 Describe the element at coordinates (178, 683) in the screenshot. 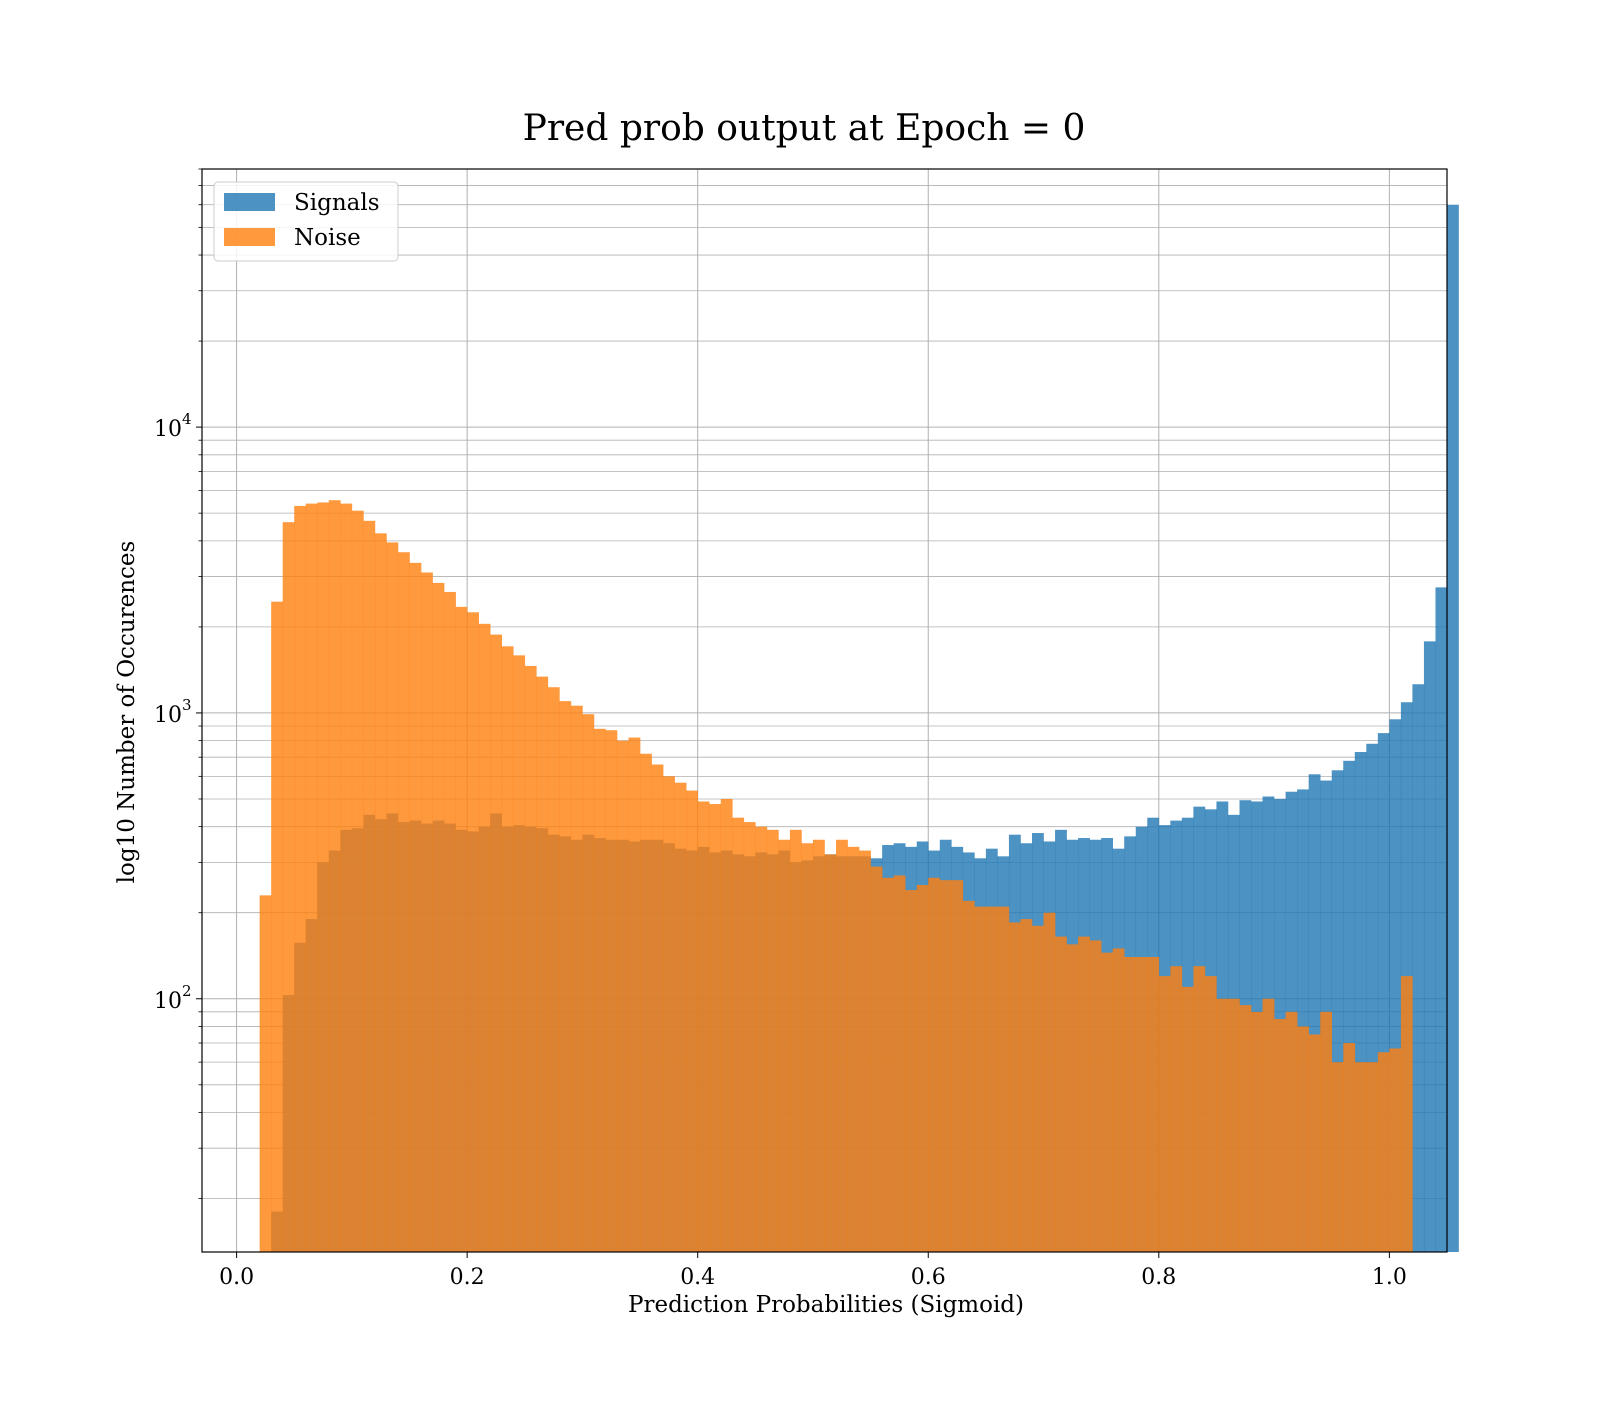

I see `y-axis-ticks: 10² 10³ 10⁴` at that location.